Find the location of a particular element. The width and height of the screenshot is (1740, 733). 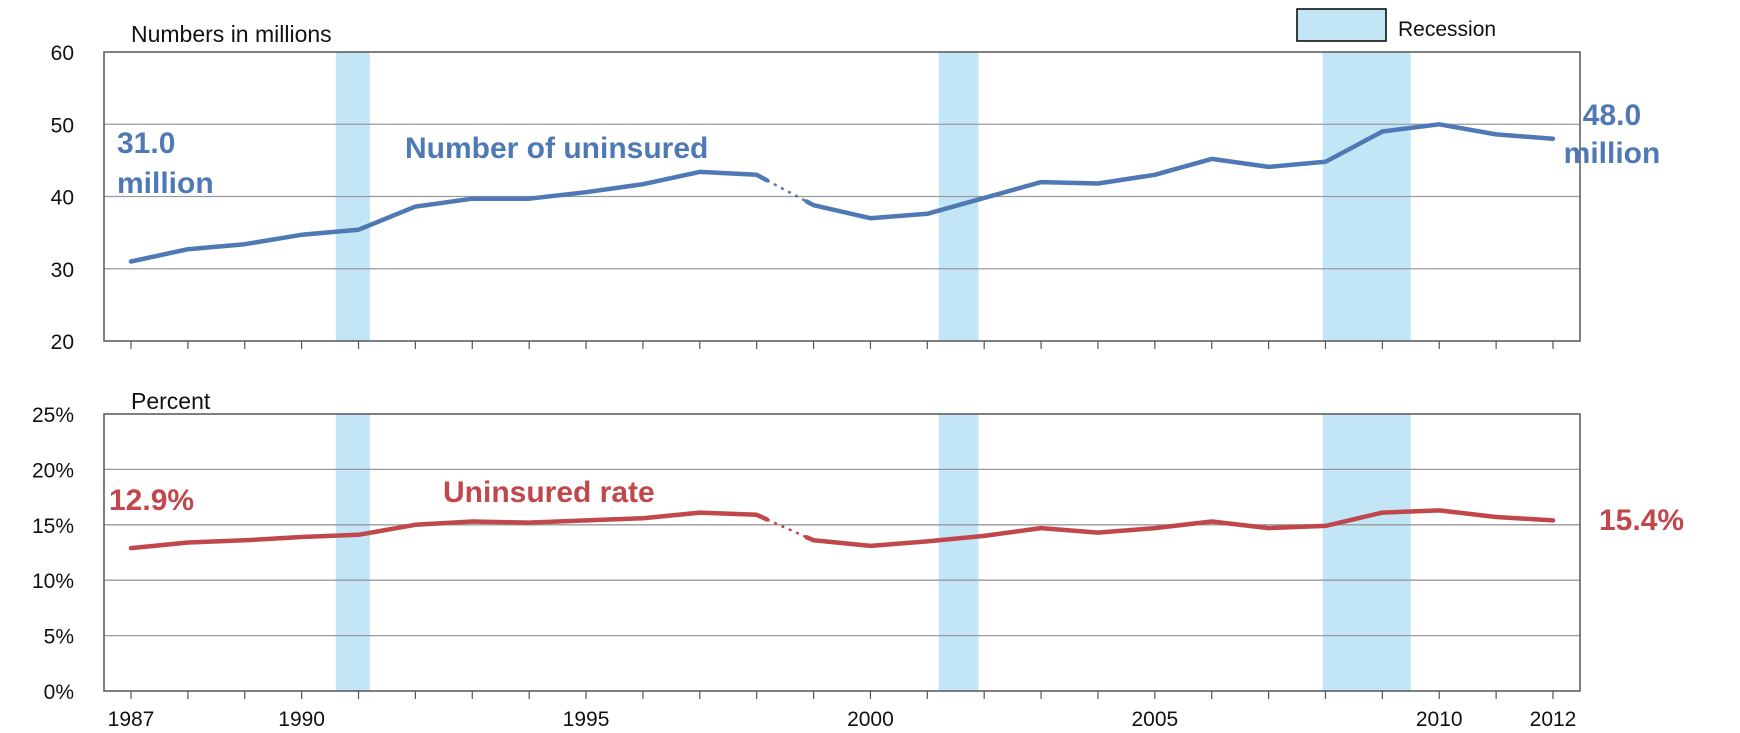

legend-recession-label: Recession is located at coordinates (1447, 29).